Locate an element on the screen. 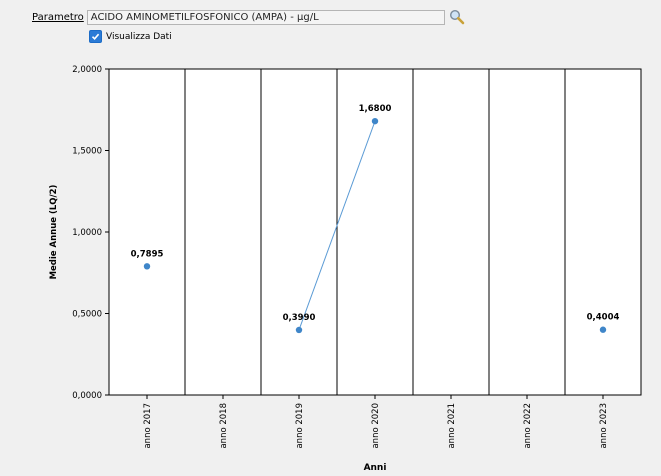  data-label: 1,6800 is located at coordinates (375, 109).